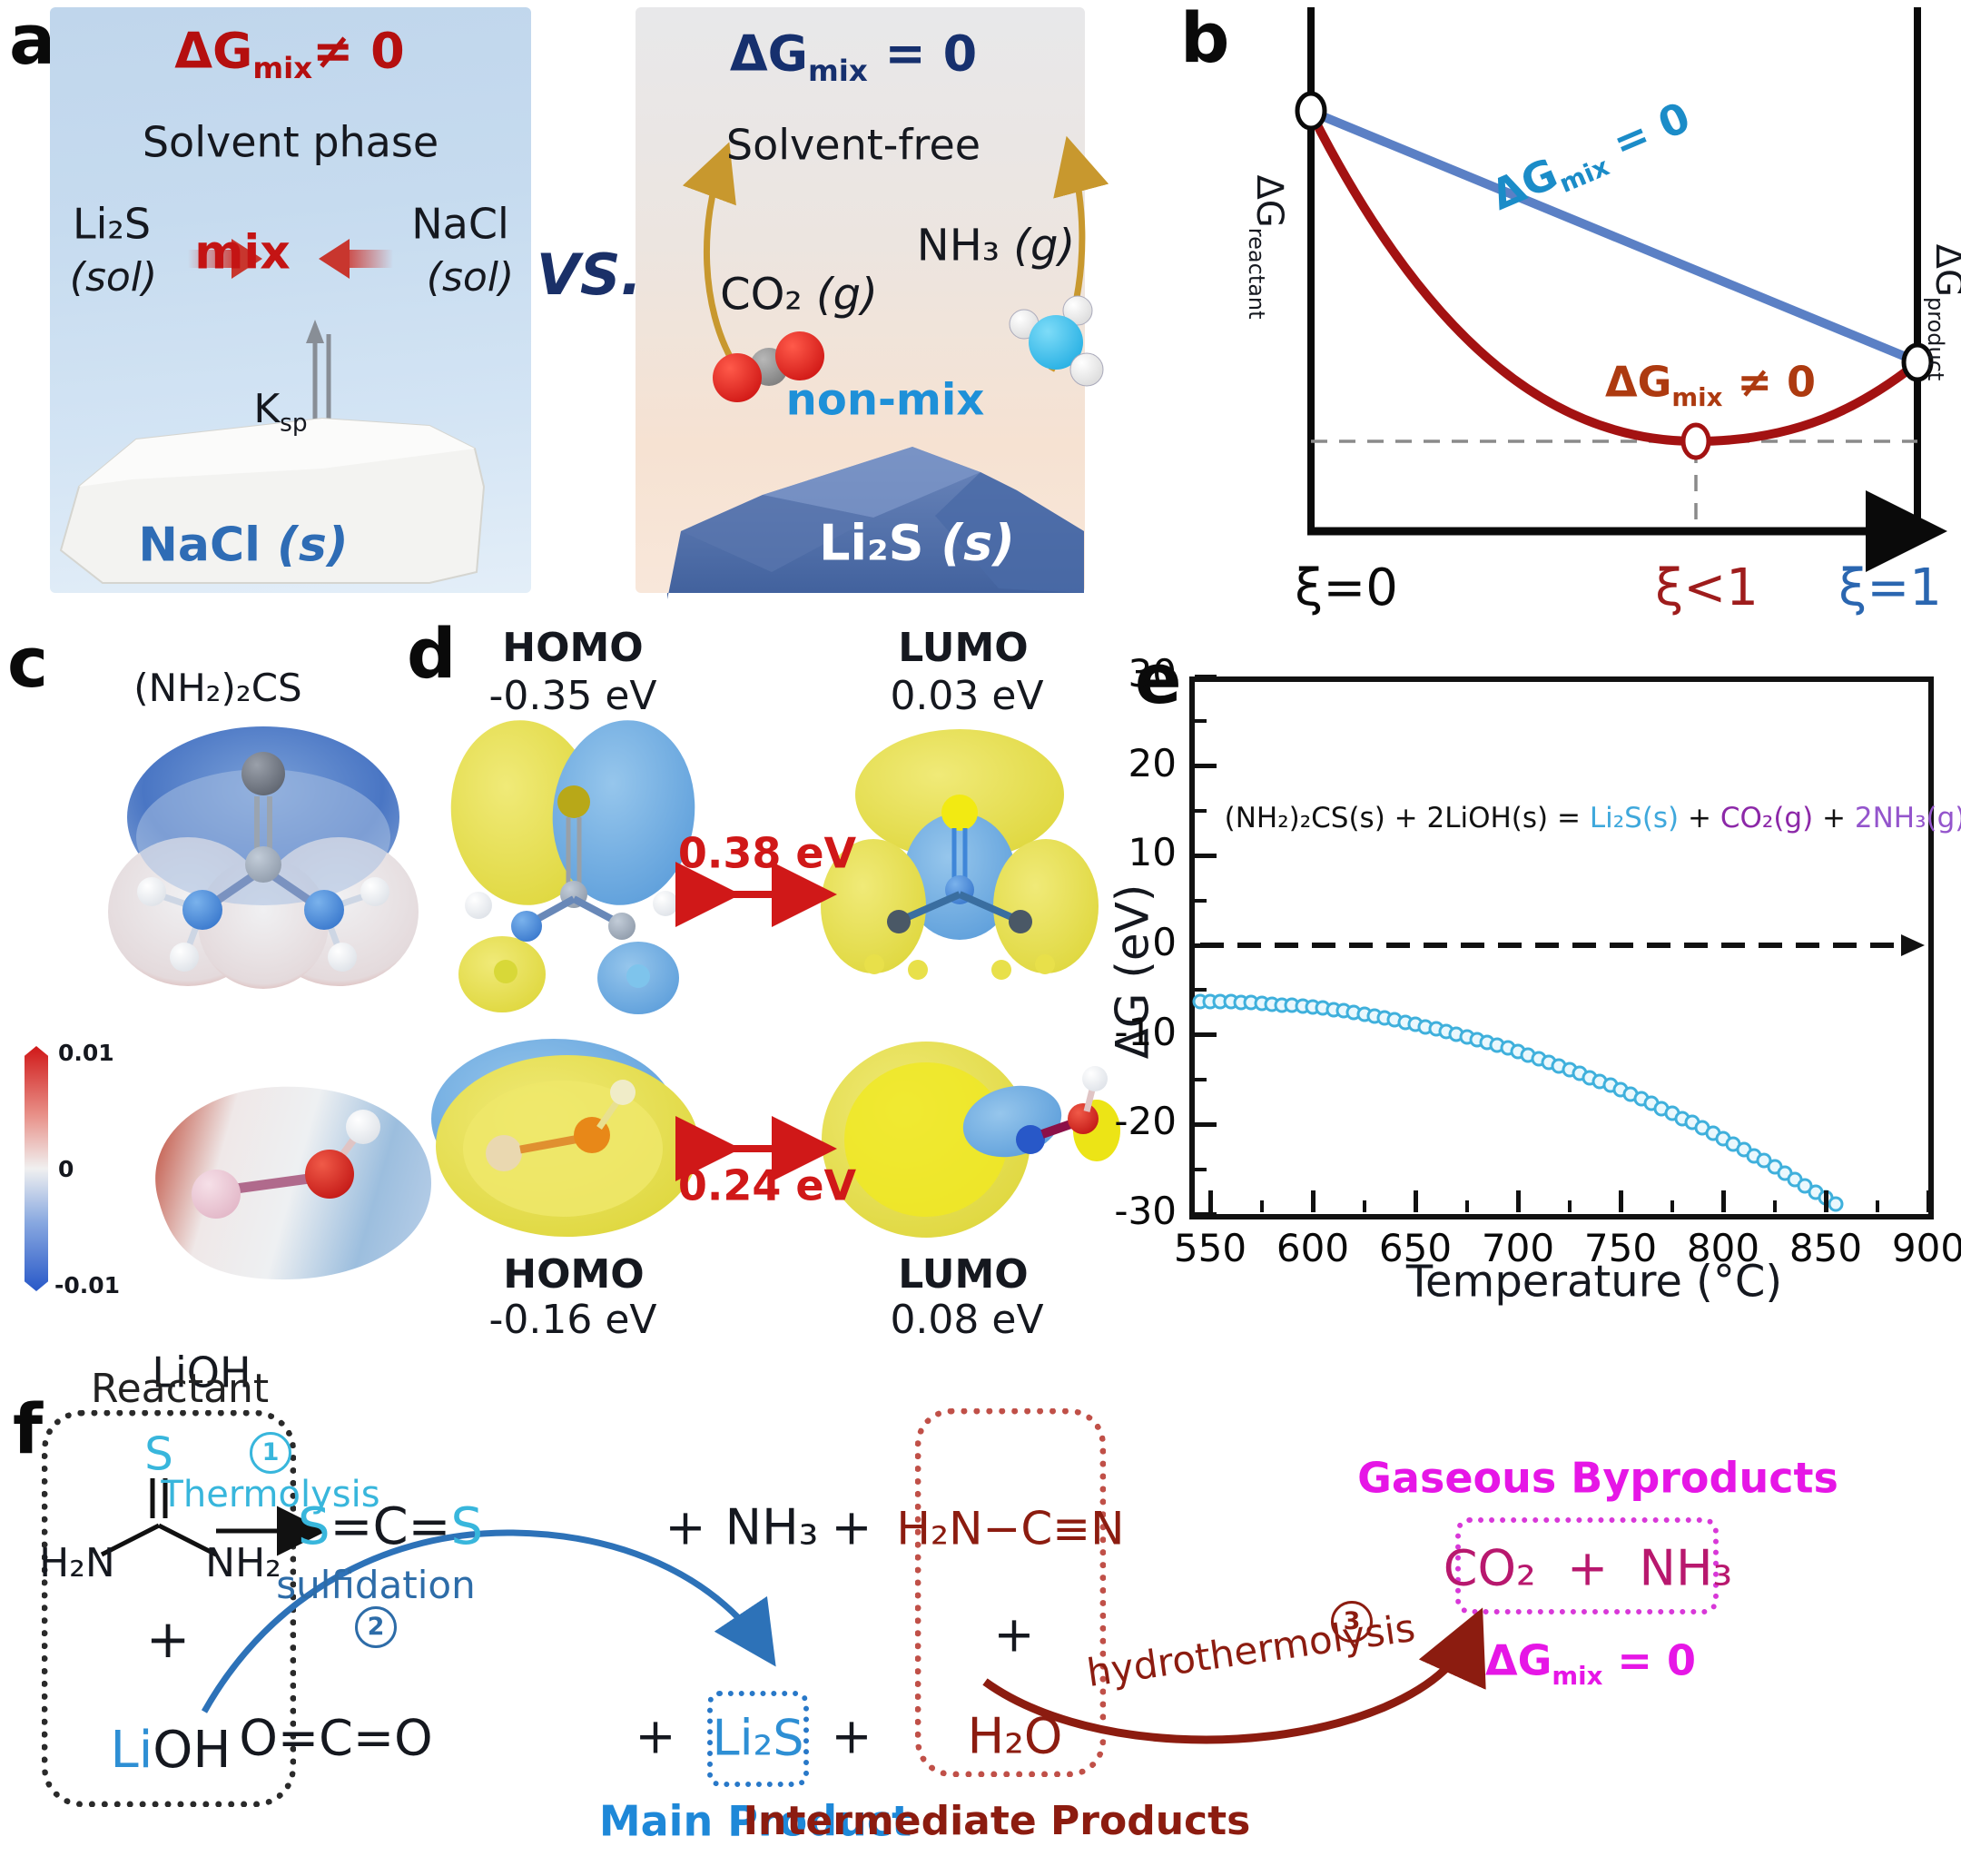 This screenshot has height=1876, width=1961. I want to click on panel-b-chart, so click(1621, 290).